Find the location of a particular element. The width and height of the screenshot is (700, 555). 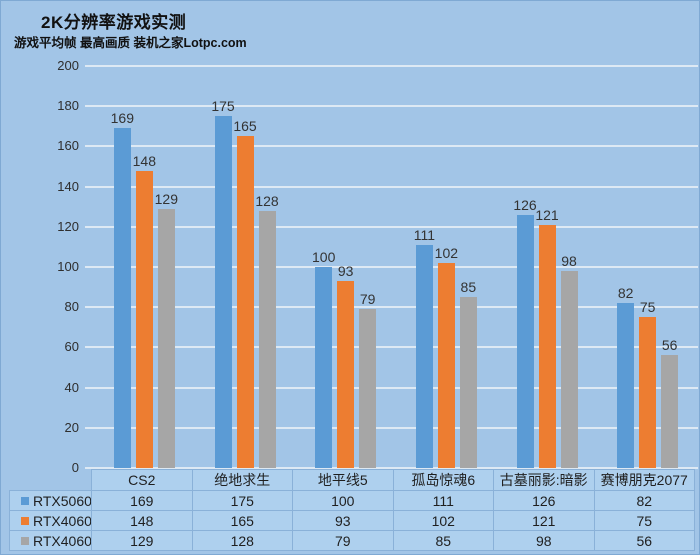

table-value-cell: 126 is located at coordinates (544, 500).